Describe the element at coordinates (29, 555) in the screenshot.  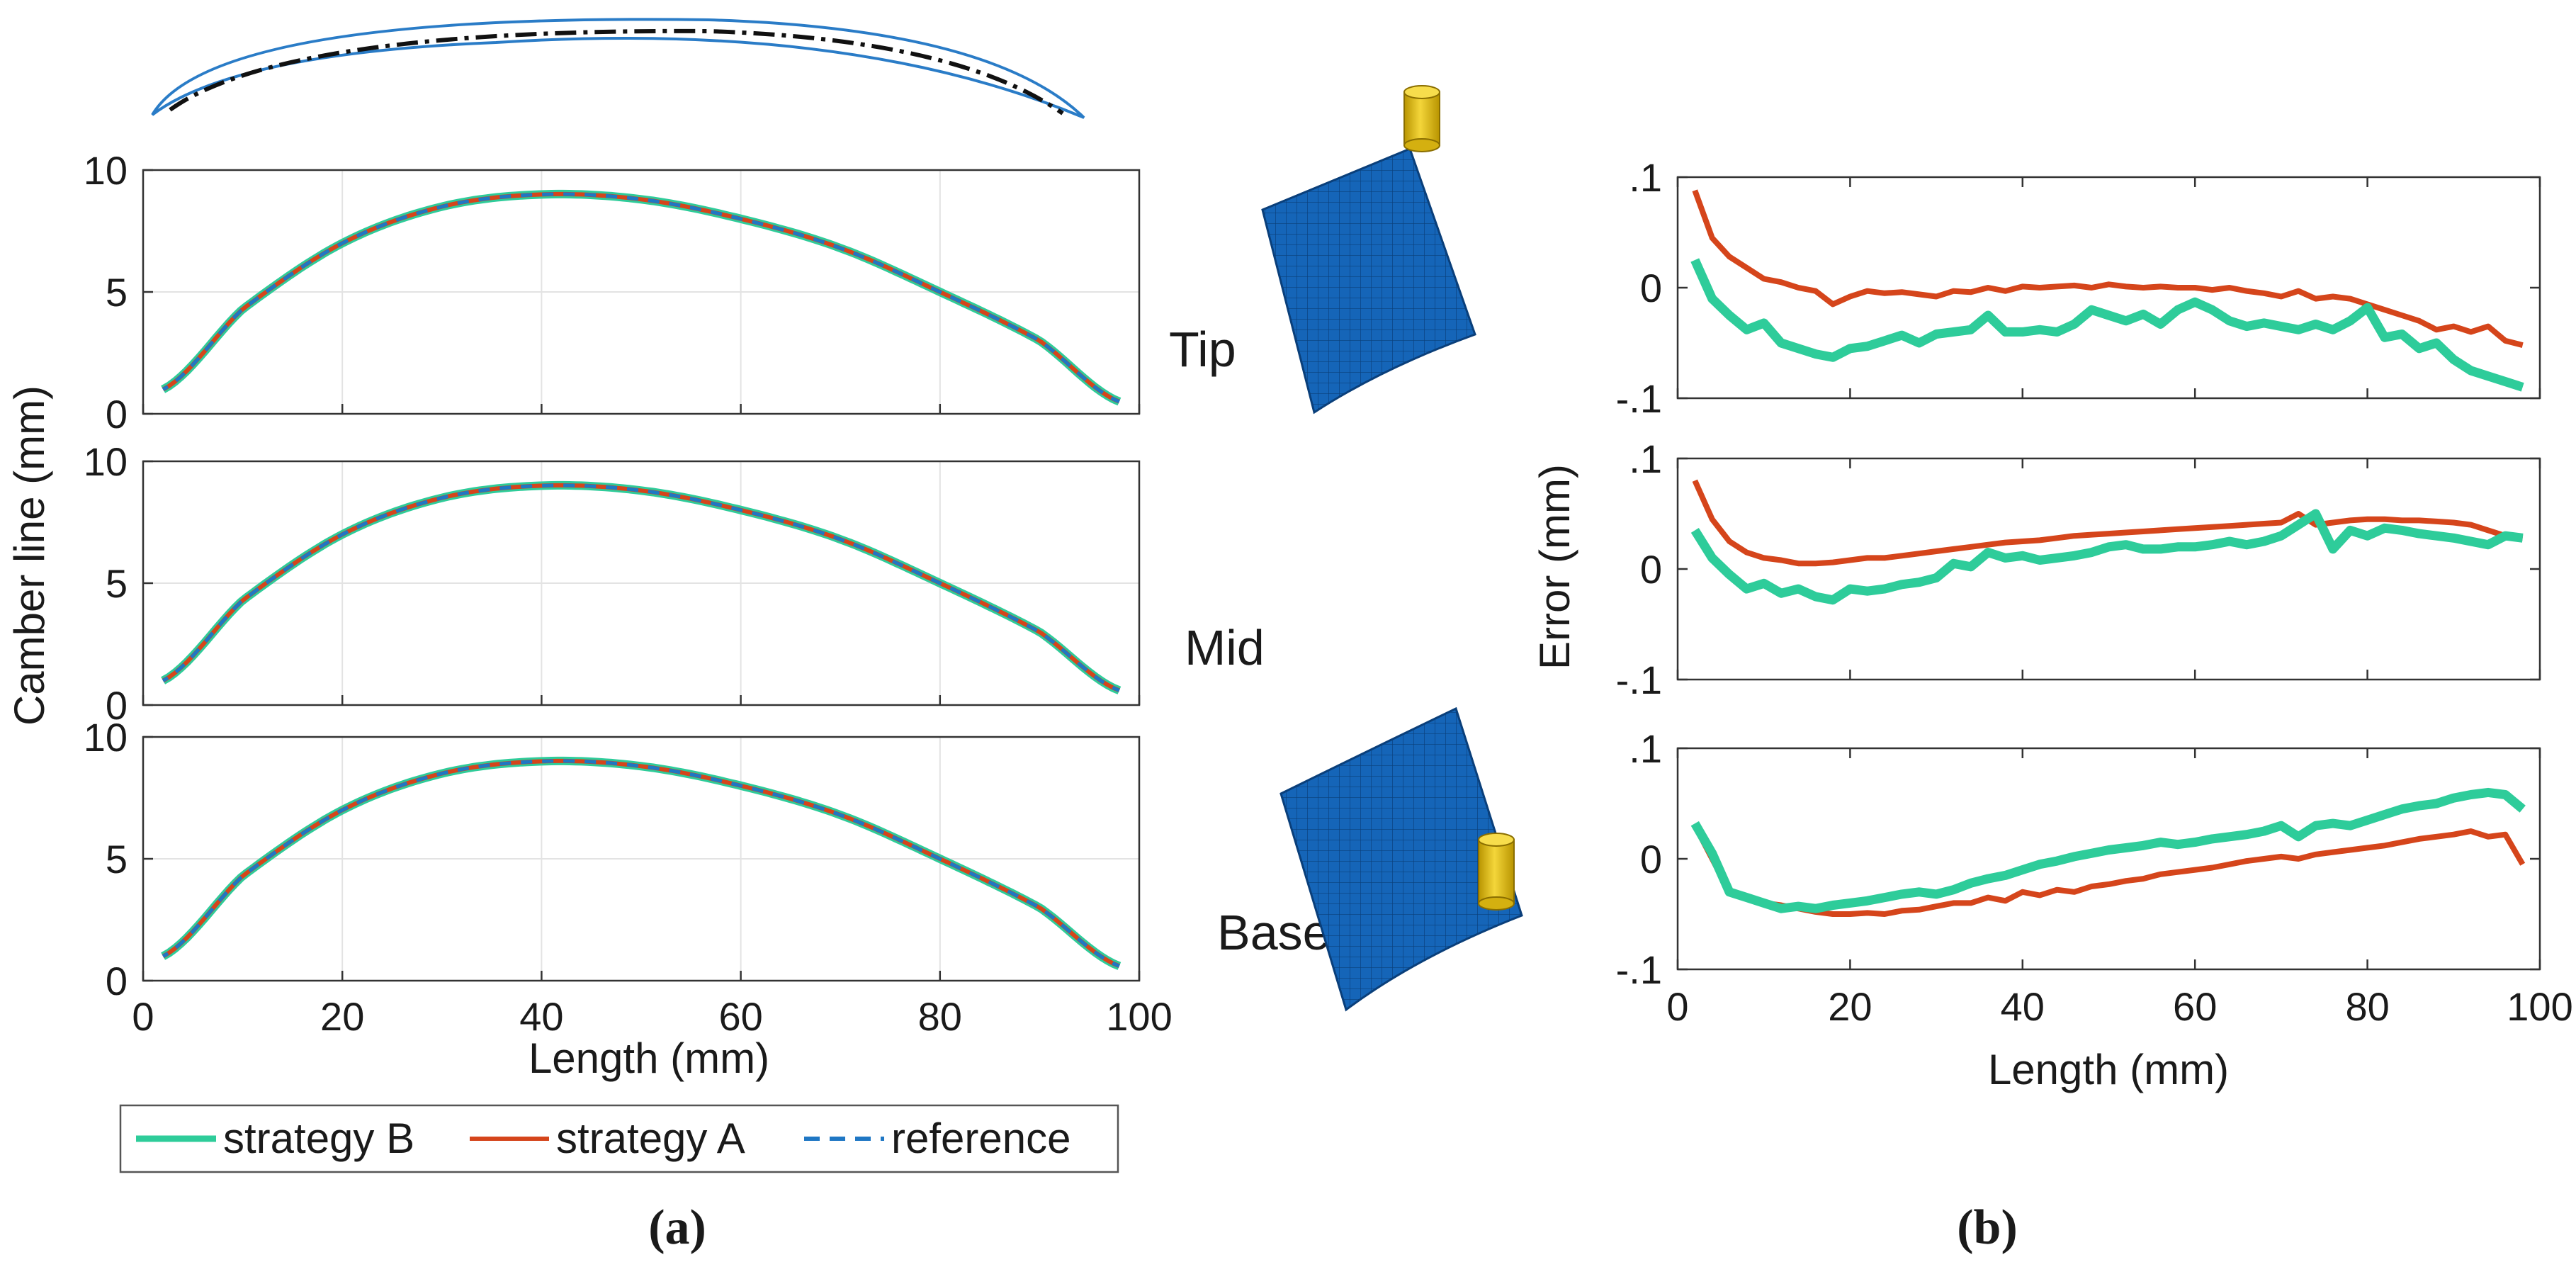
I see `camber-y-axis-label: Camber line (mm)` at that location.